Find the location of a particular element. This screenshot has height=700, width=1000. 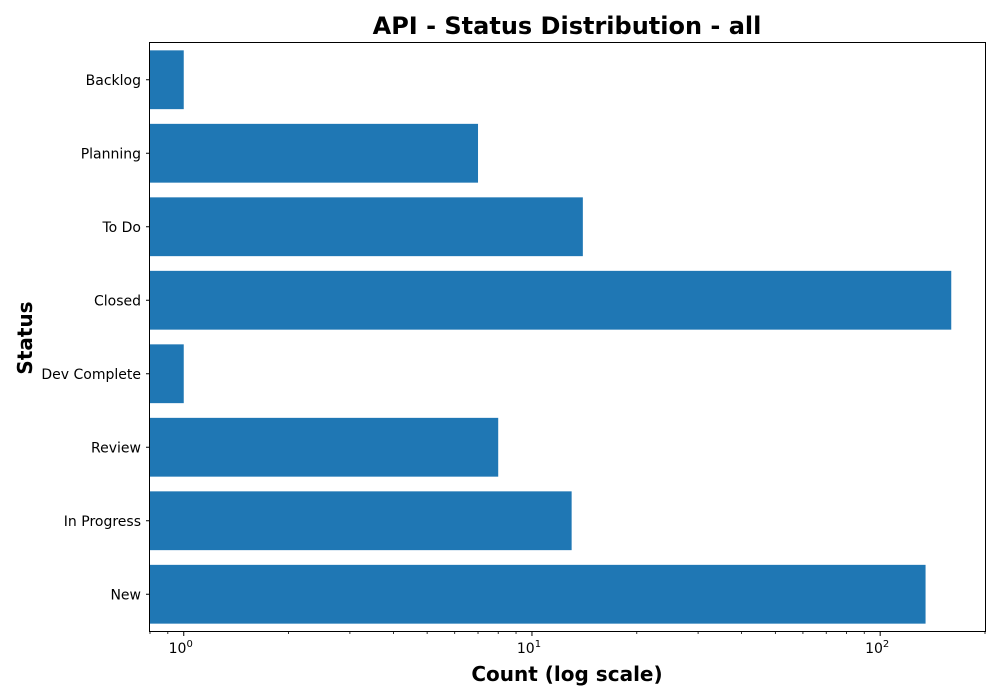

bar-backlog is located at coordinates (167, 80).